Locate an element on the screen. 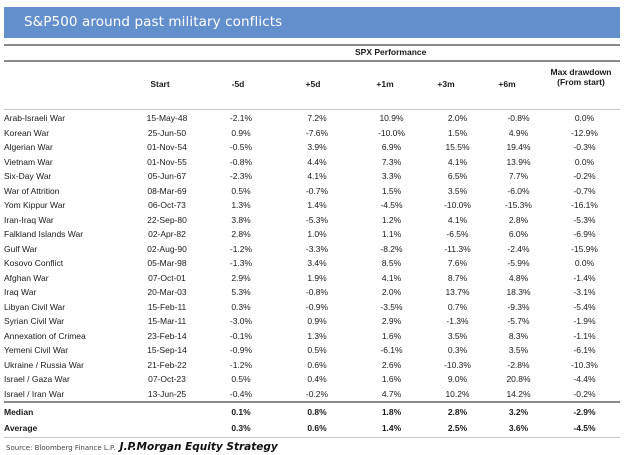 This screenshot has height=455, width=624. perf-plus-5d-cell: -3.3% is located at coordinates (317, 248).